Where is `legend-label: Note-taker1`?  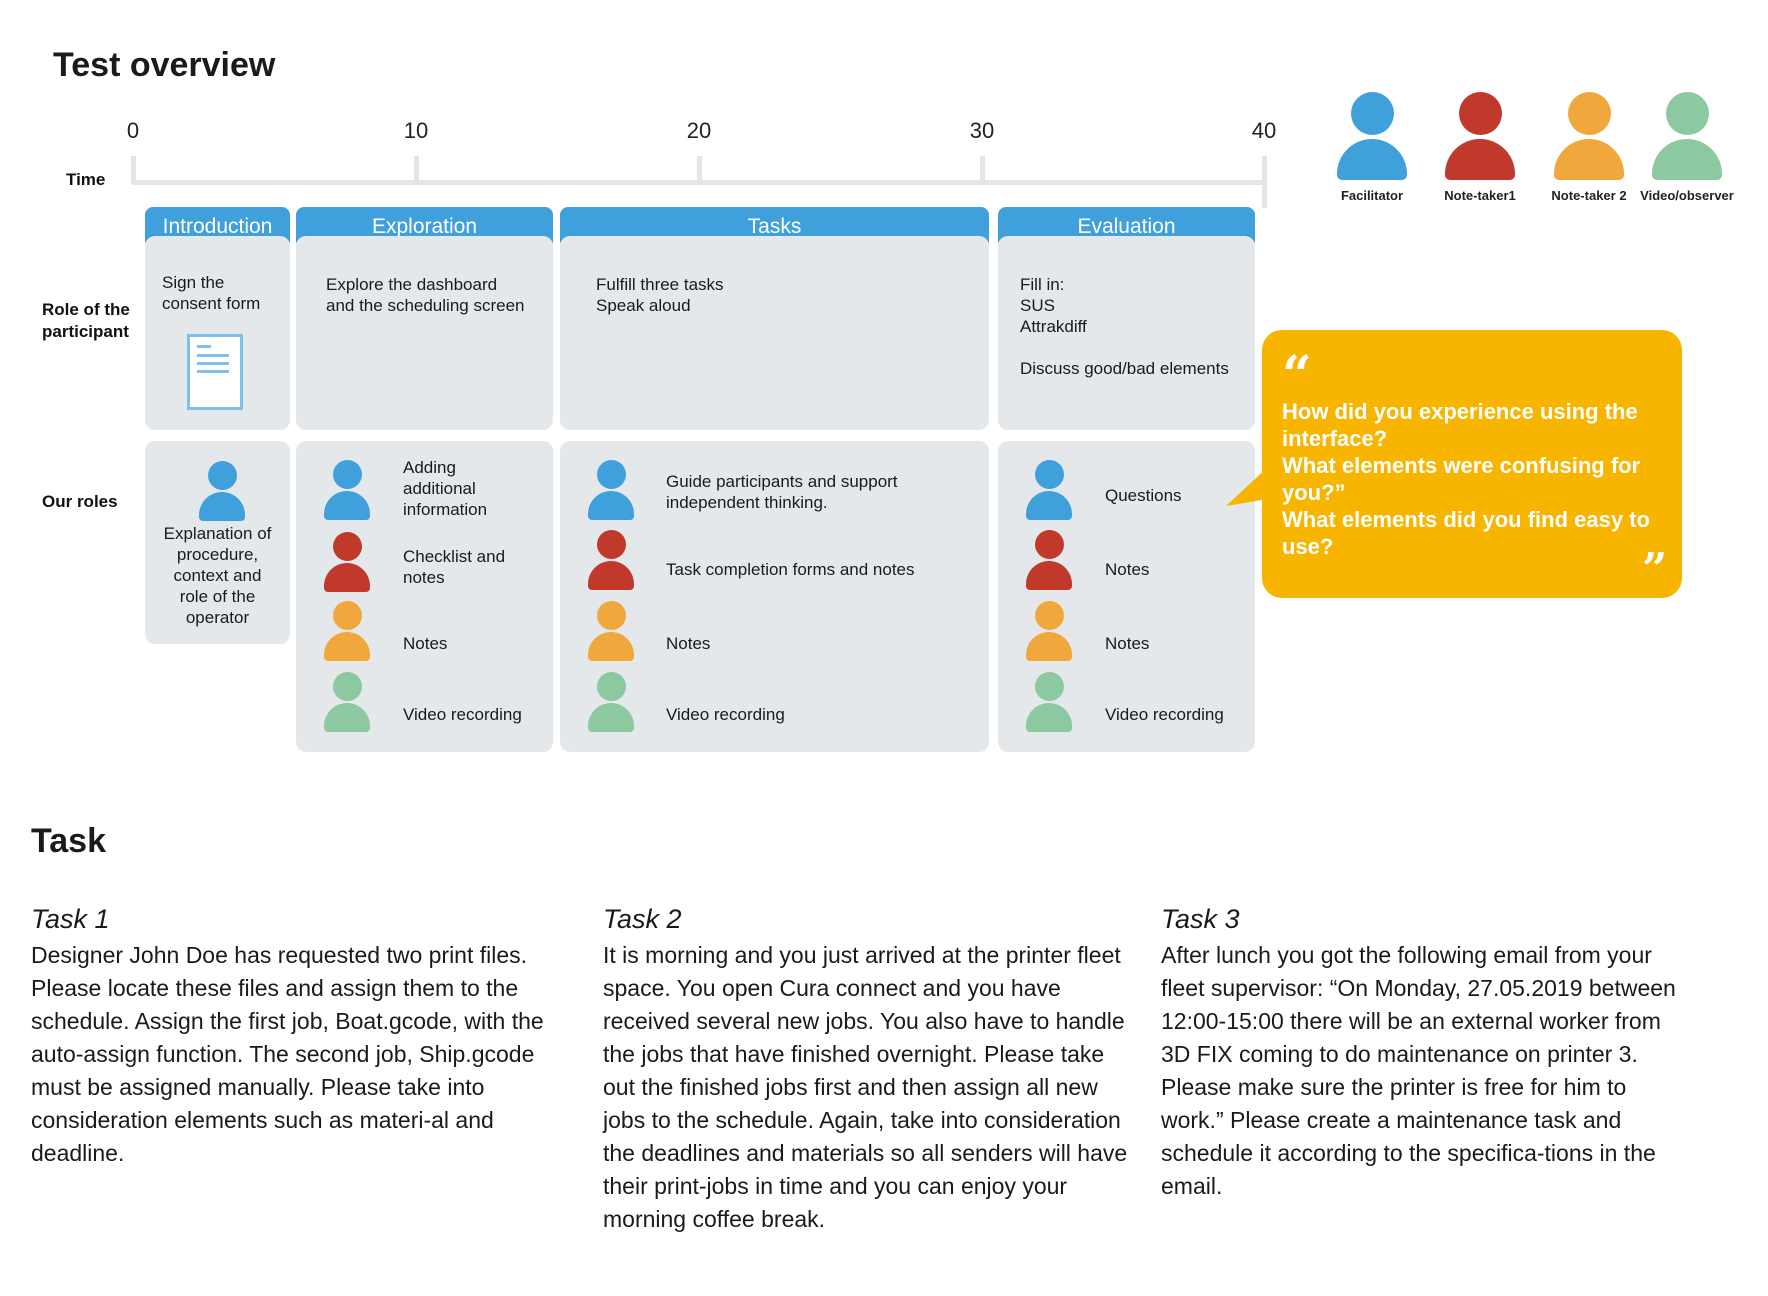 legend-label: Note-taker1 is located at coordinates (1480, 195).